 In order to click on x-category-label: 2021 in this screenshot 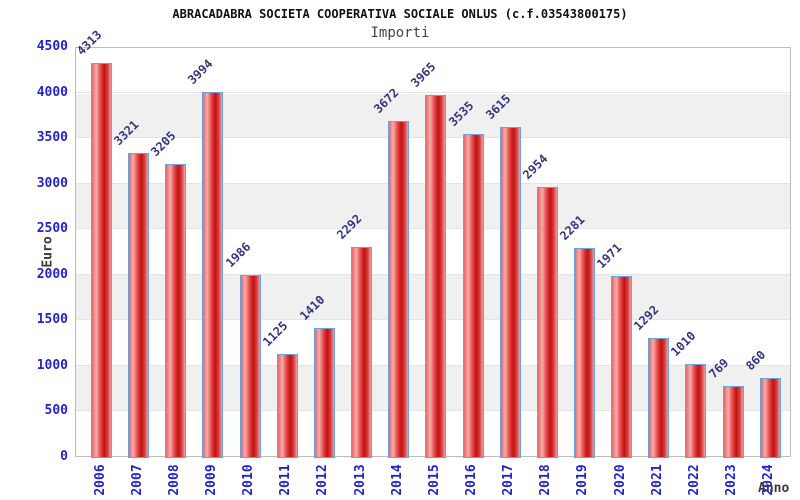, I will do `click(657, 480)`.